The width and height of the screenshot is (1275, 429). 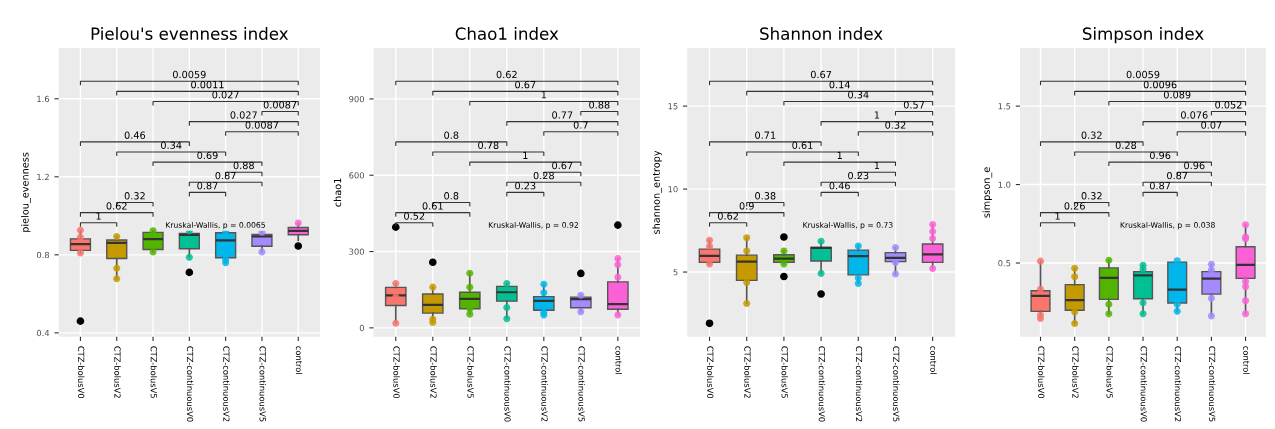 What do you see at coordinates (987, 192) in the screenshot?
I see `y-axis-title: simpson_e` at bounding box center [987, 192].